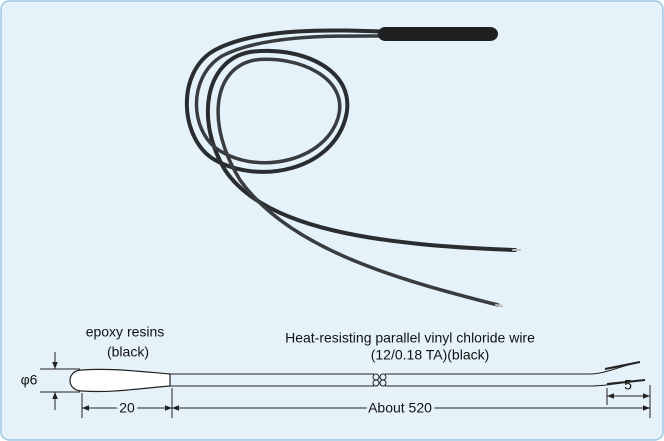 This screenshot has height=441, width=664. What do you see at coordinates (29, 380) in the screenshot?
I see `diameter-label: φ6` at bounding box center [29, 380].